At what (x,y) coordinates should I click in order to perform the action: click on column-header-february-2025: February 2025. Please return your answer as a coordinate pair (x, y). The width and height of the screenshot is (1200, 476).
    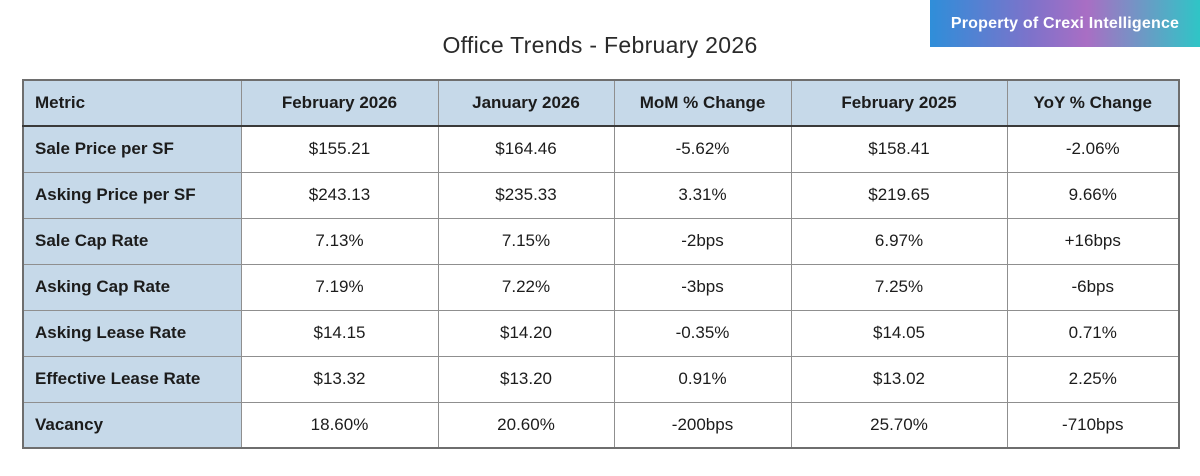
    Looking at the image, I should click on (899, 103).